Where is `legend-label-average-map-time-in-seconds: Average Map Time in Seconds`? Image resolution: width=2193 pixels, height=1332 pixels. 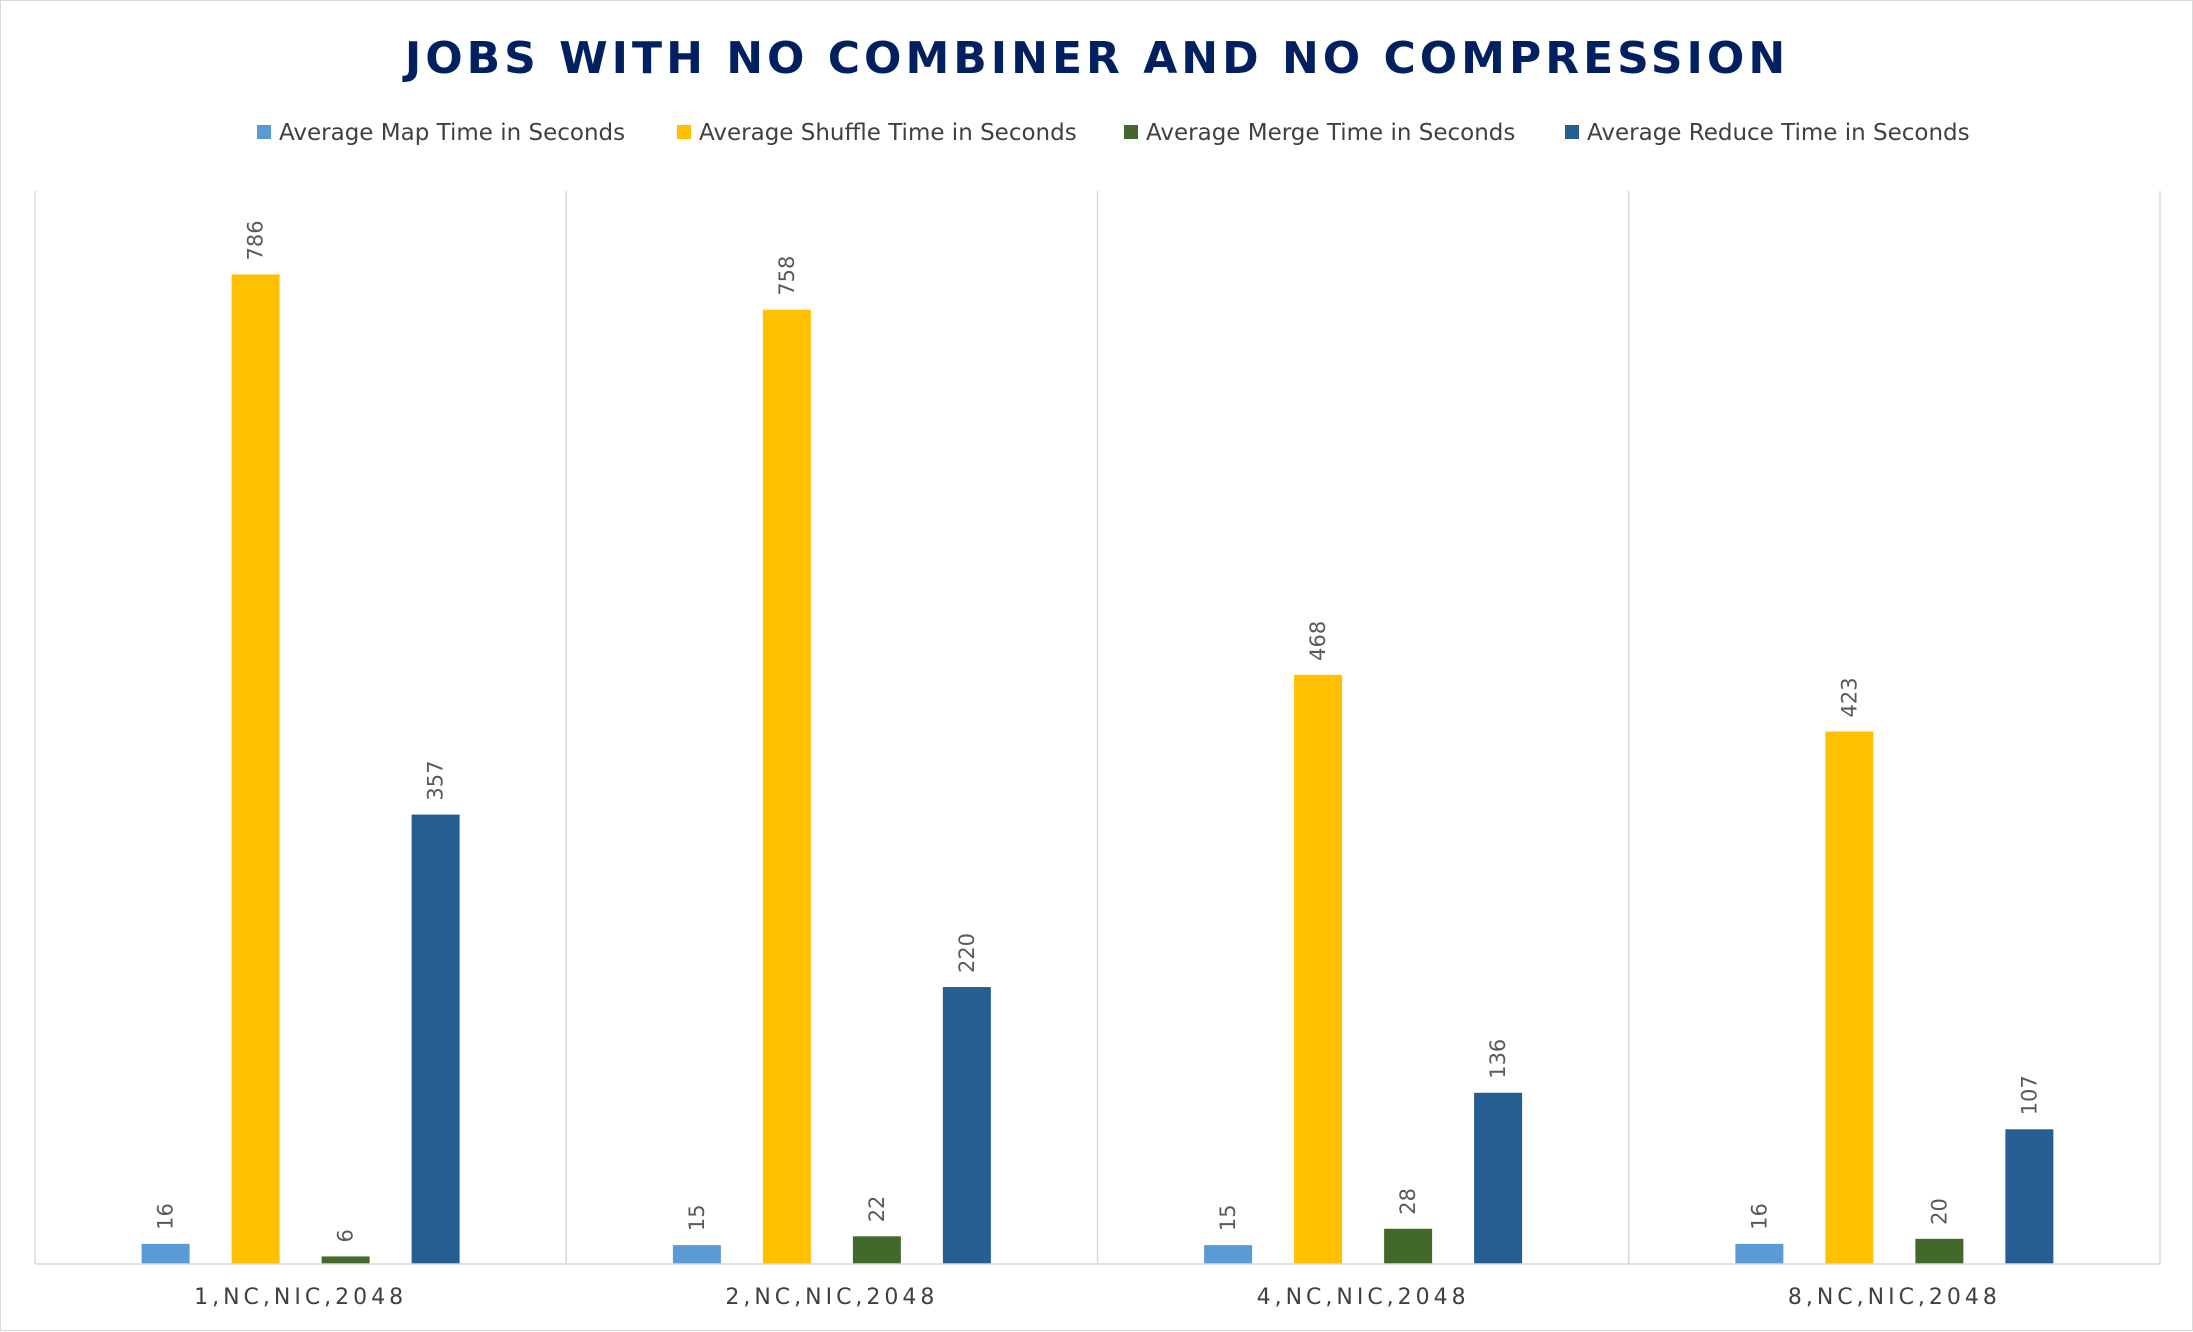 legend-label-average-map-time-in-seconds: Average Map Time in Seconds is located at coordinates (452, 133).